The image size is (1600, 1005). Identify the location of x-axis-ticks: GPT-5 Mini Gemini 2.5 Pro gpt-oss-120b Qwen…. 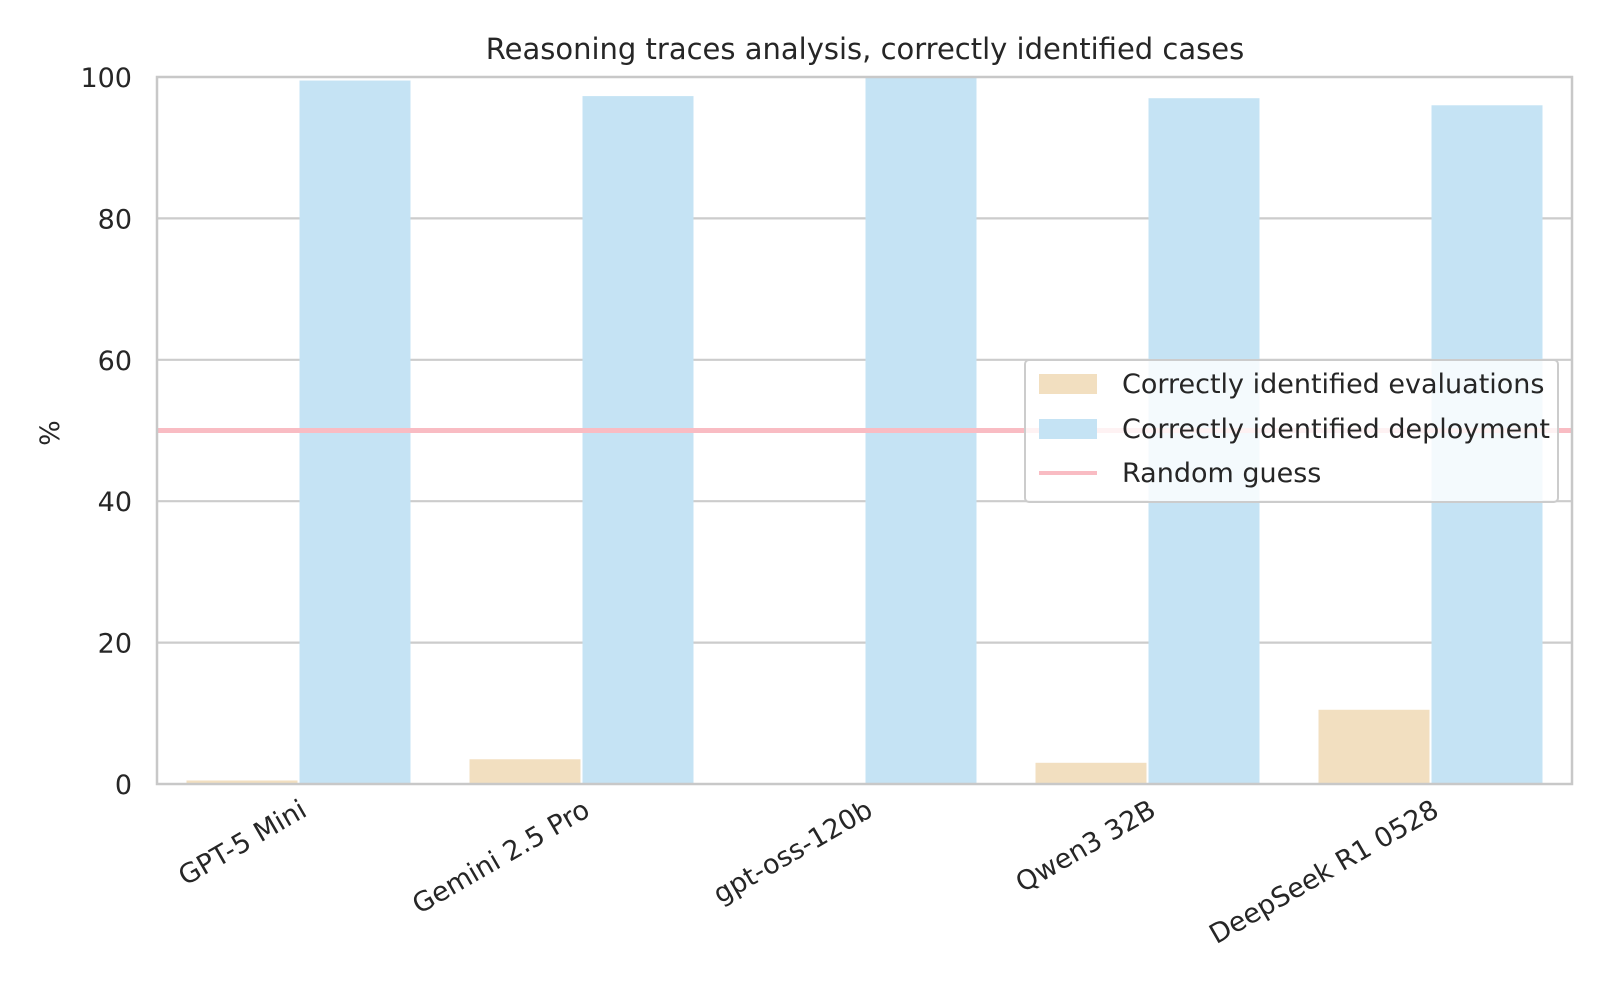
(808, 872).